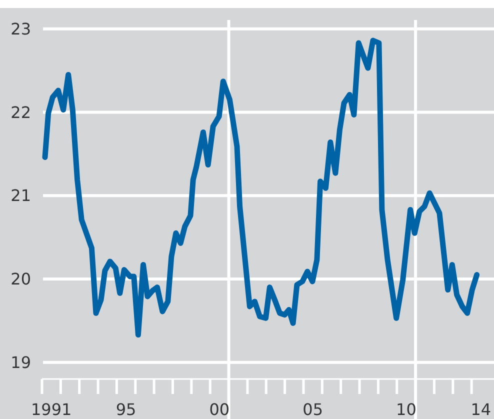 The width and height of the screenshot is (494, 419). I want to click on x-tick-label: 14, so click(481, 409).